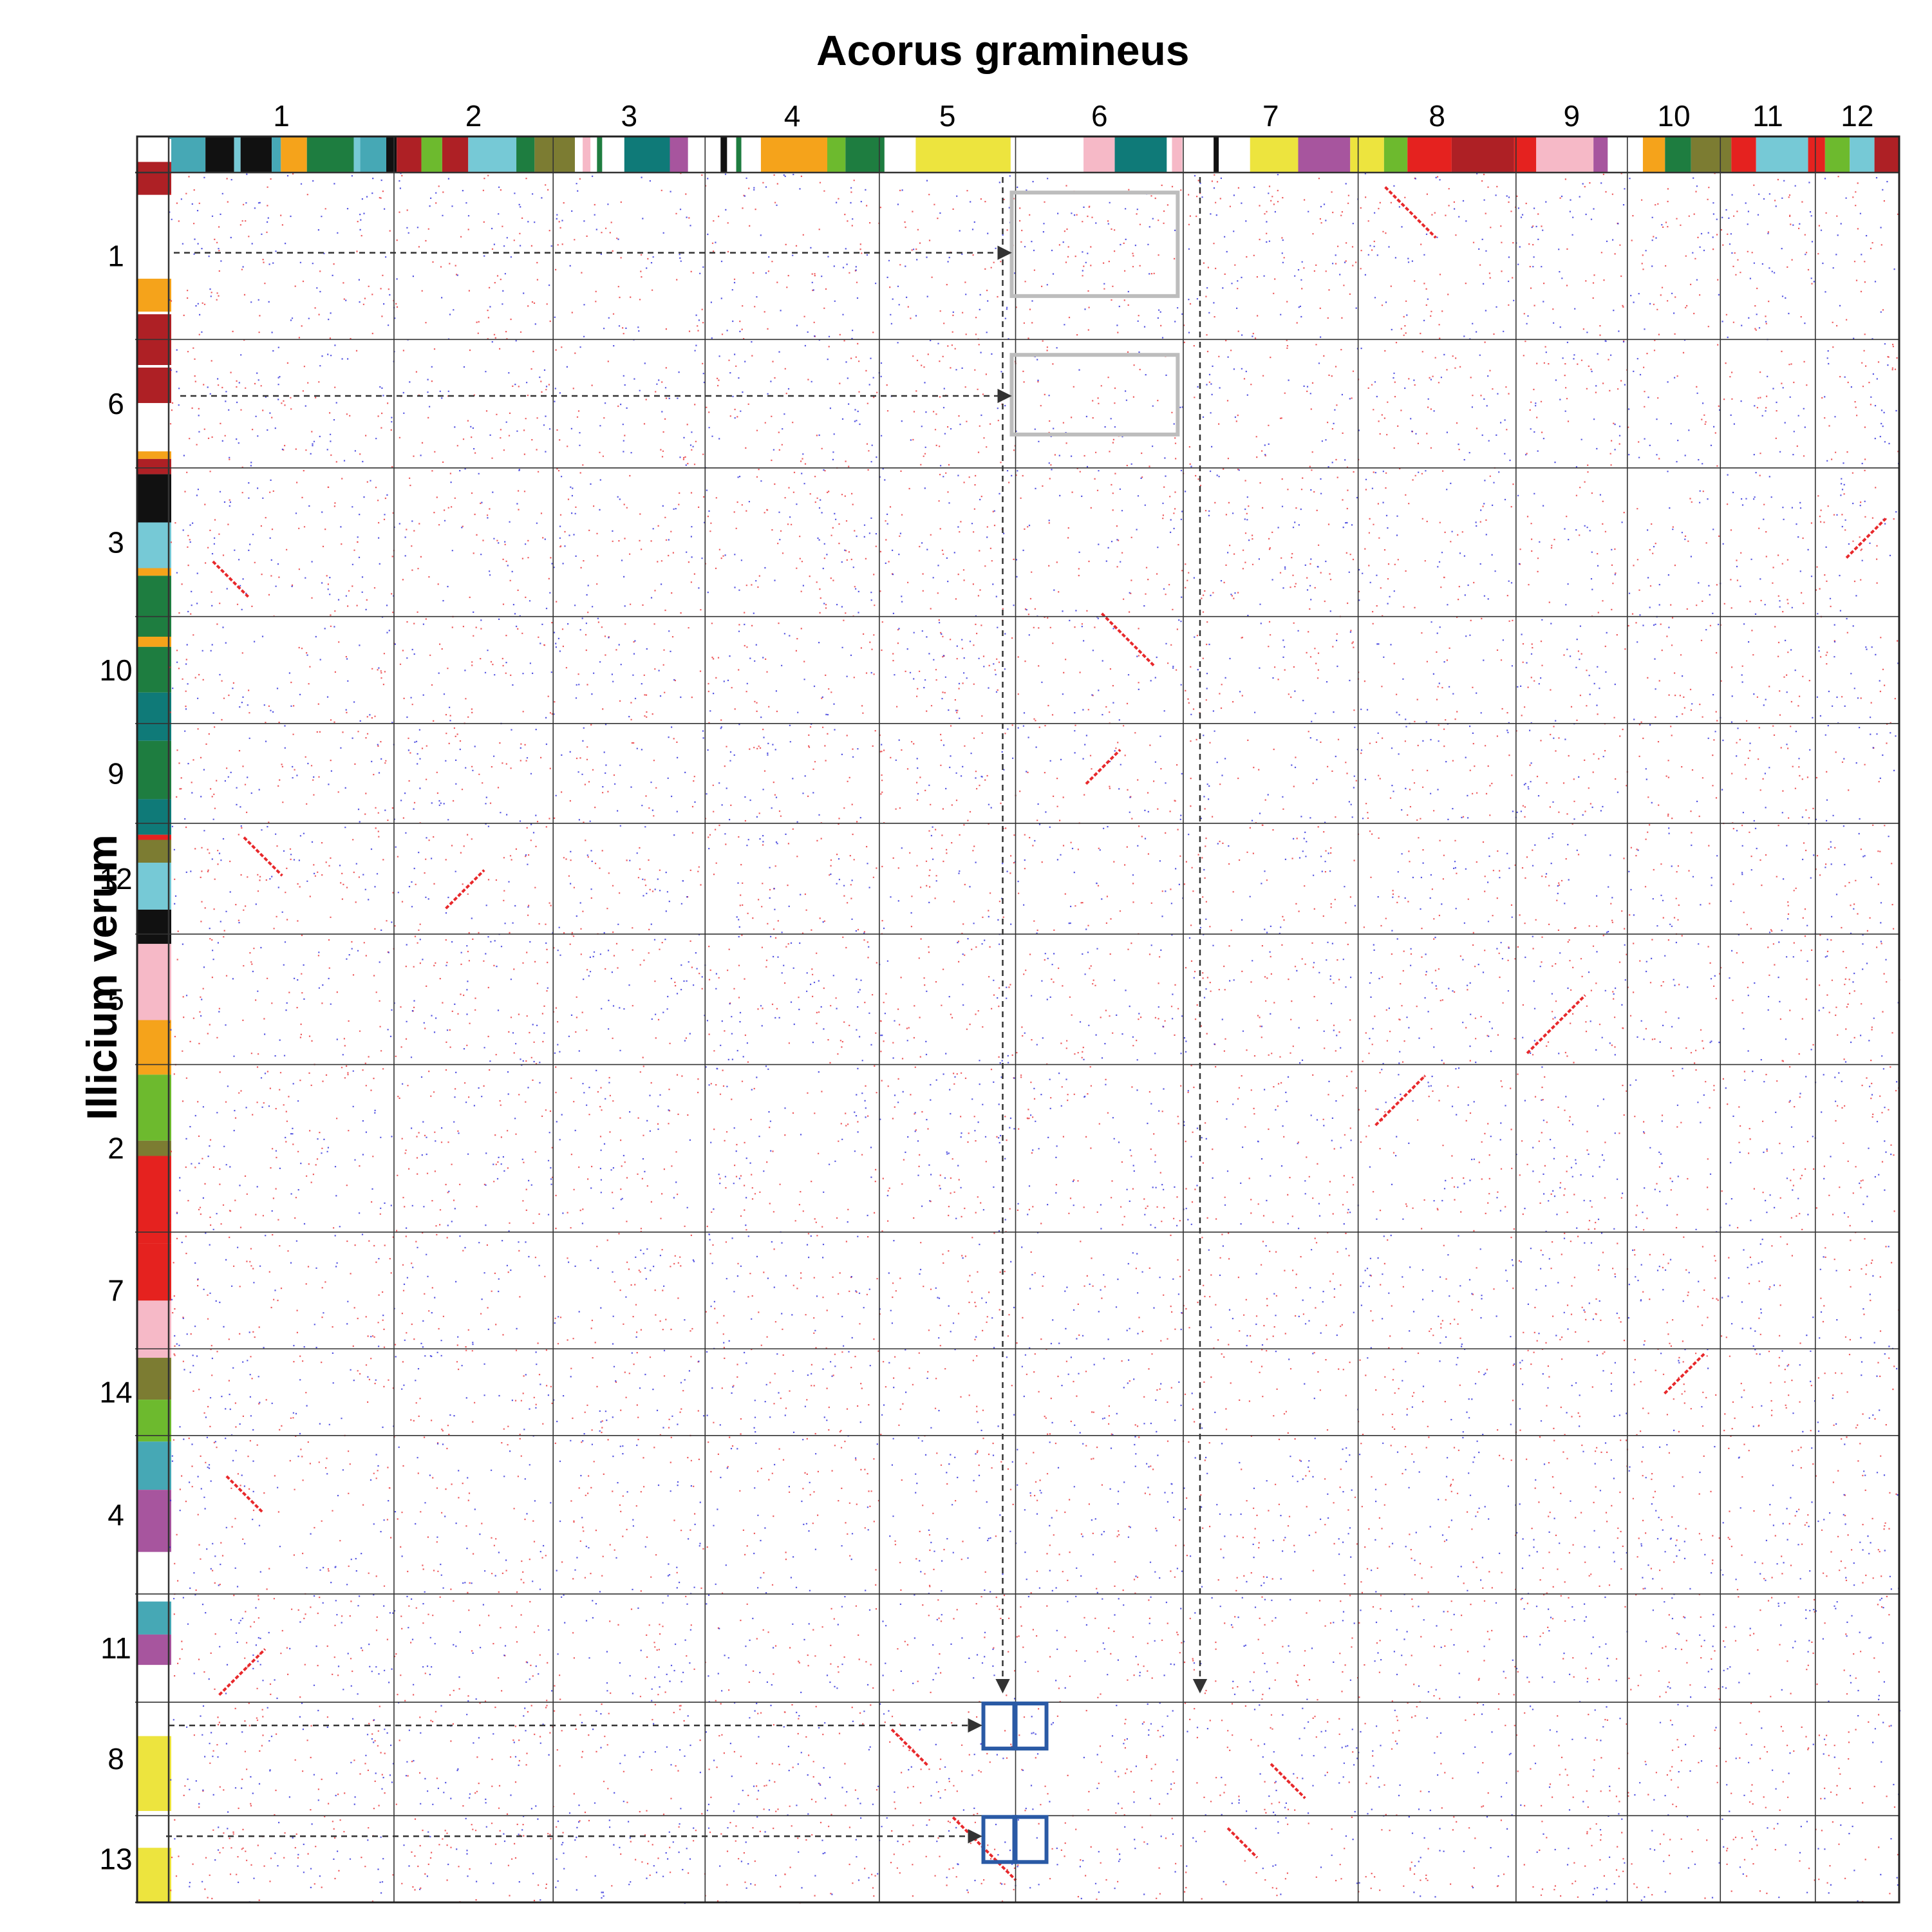 The width and height of the screenshot is (1932, 1932). What do you see at coordinates (281, 116) in the screenshot?
I see `x-chromosome-label: 1` at bounding box center [281, 116].